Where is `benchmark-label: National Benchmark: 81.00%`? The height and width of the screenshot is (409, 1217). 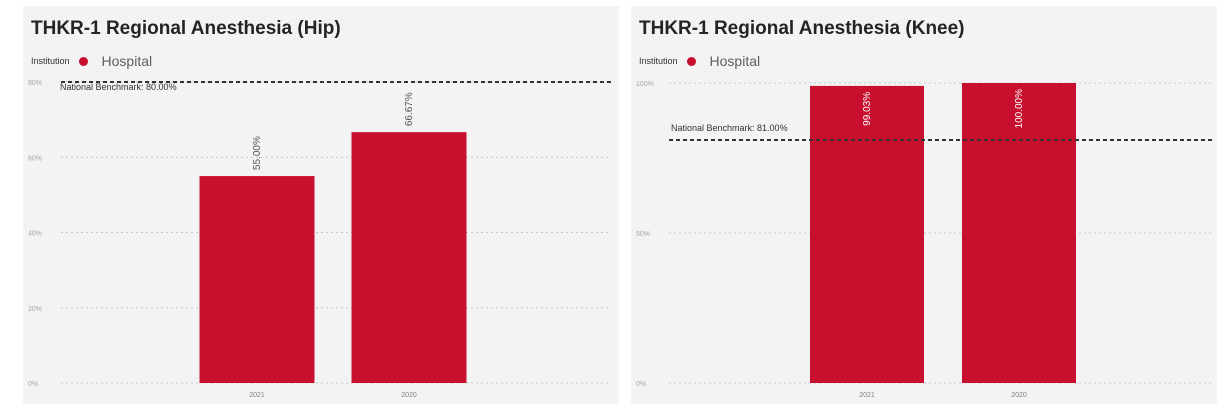 benchmark-label: National Benchmark: 81.00% is located at coordinates (729, 128).